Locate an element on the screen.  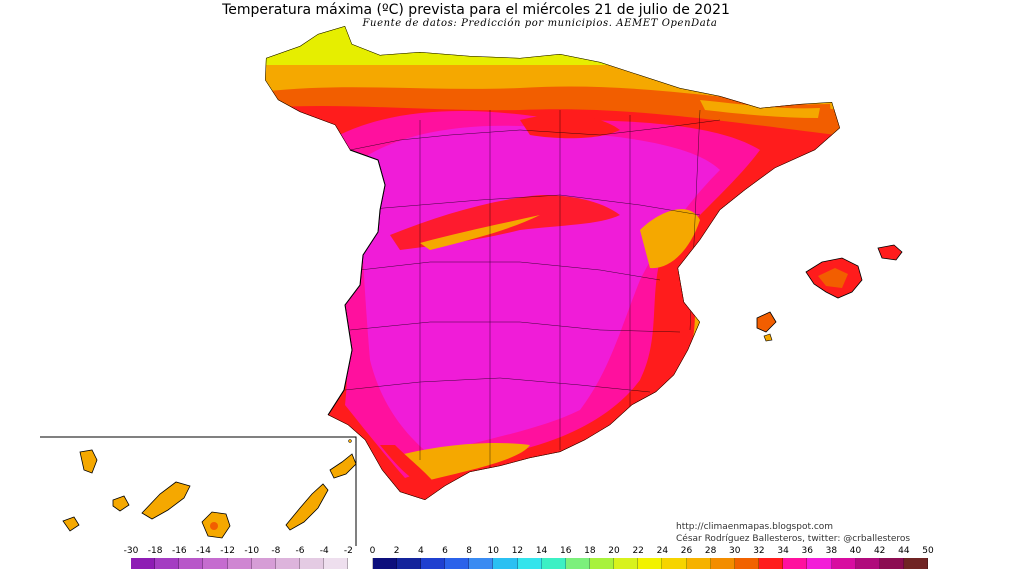
legend-tick-label: -30 is located at coordinates (131, 551).